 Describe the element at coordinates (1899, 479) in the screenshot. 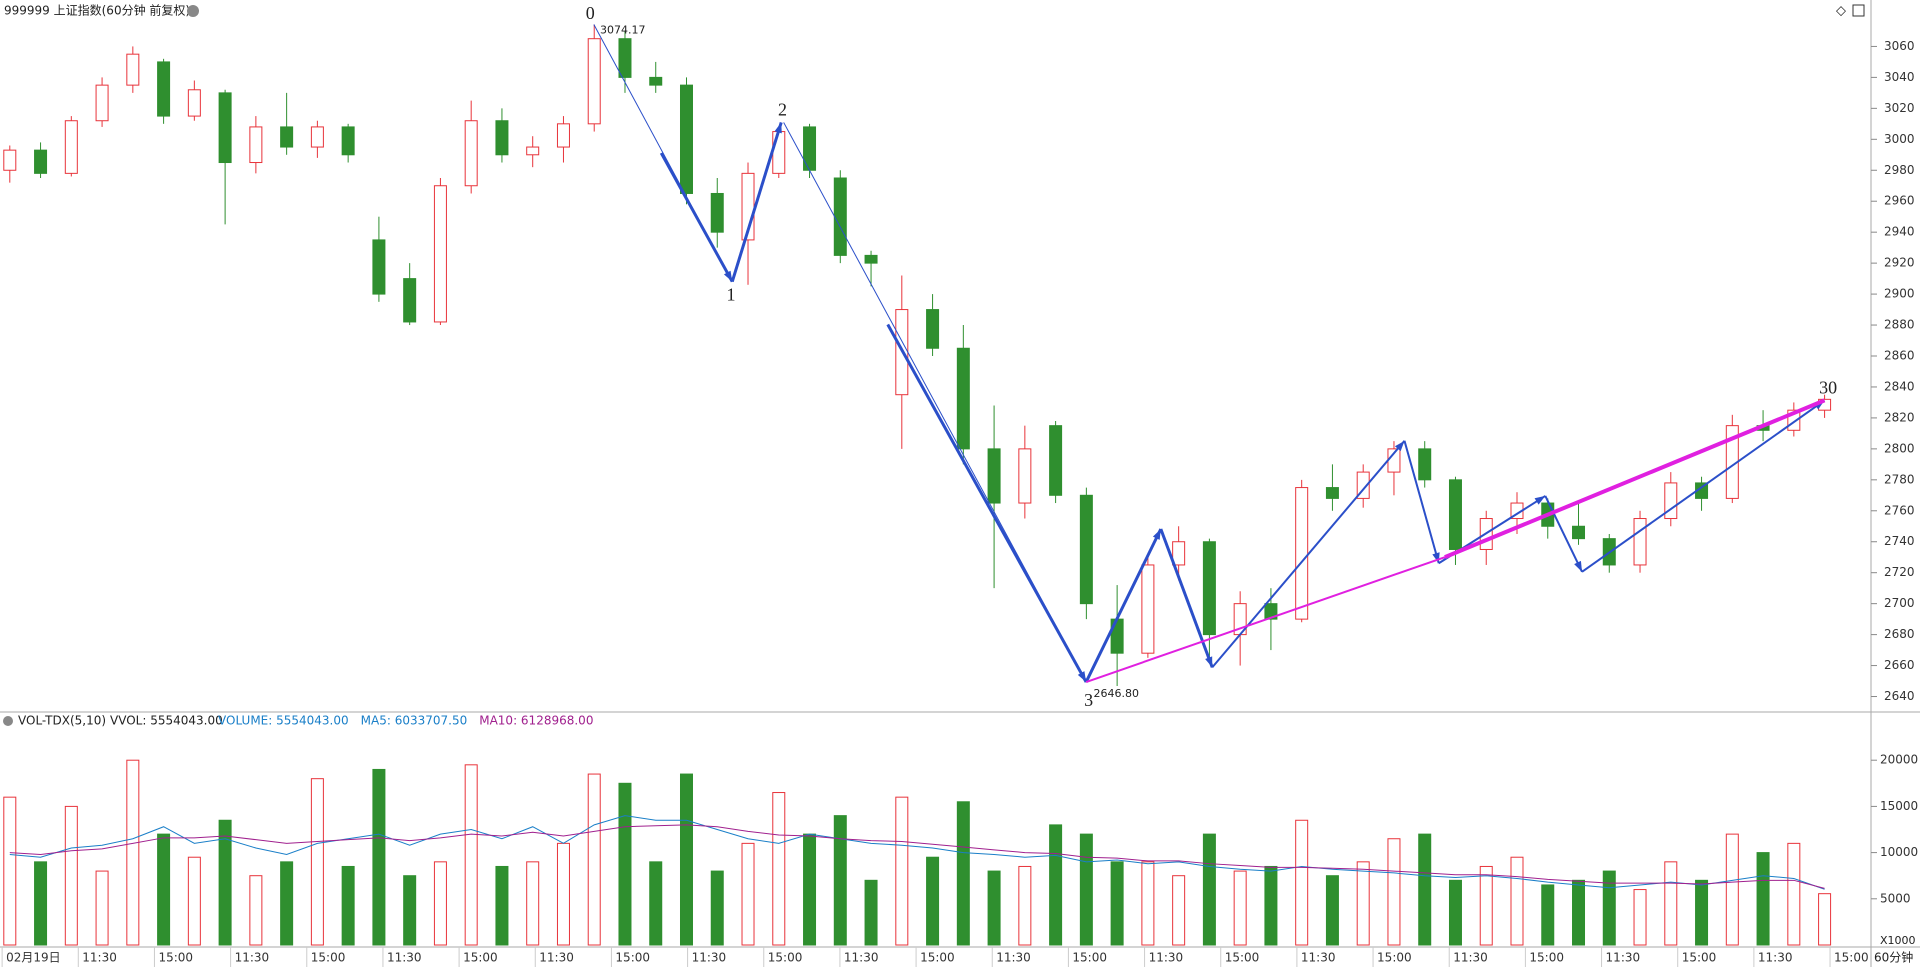

I see `y-tick-label: 2780` at that location.